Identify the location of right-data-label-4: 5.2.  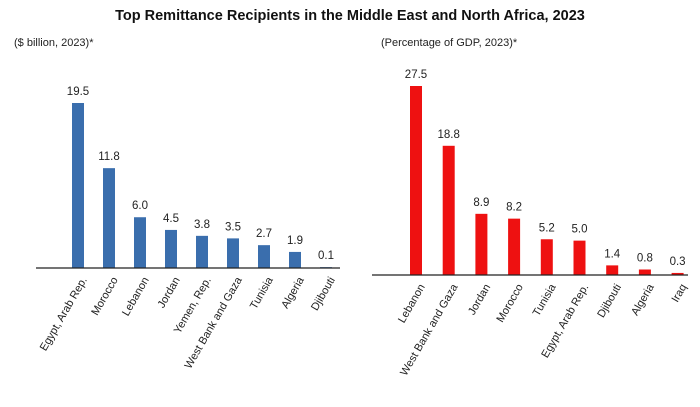
(547, 228).